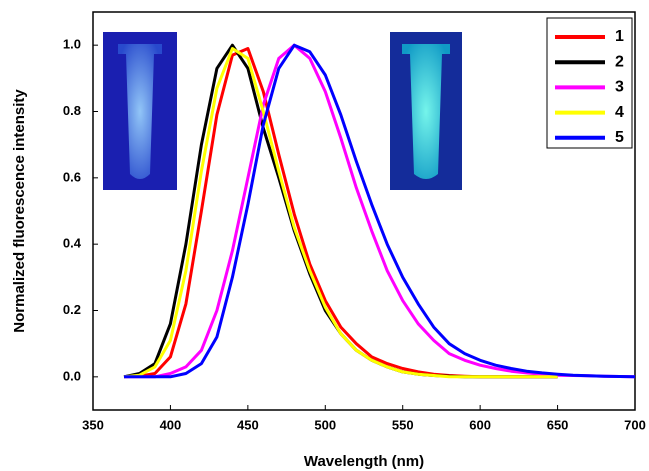  Describe the element at coordinates (589, 83) in the screenshot. I see `legend` at that location.